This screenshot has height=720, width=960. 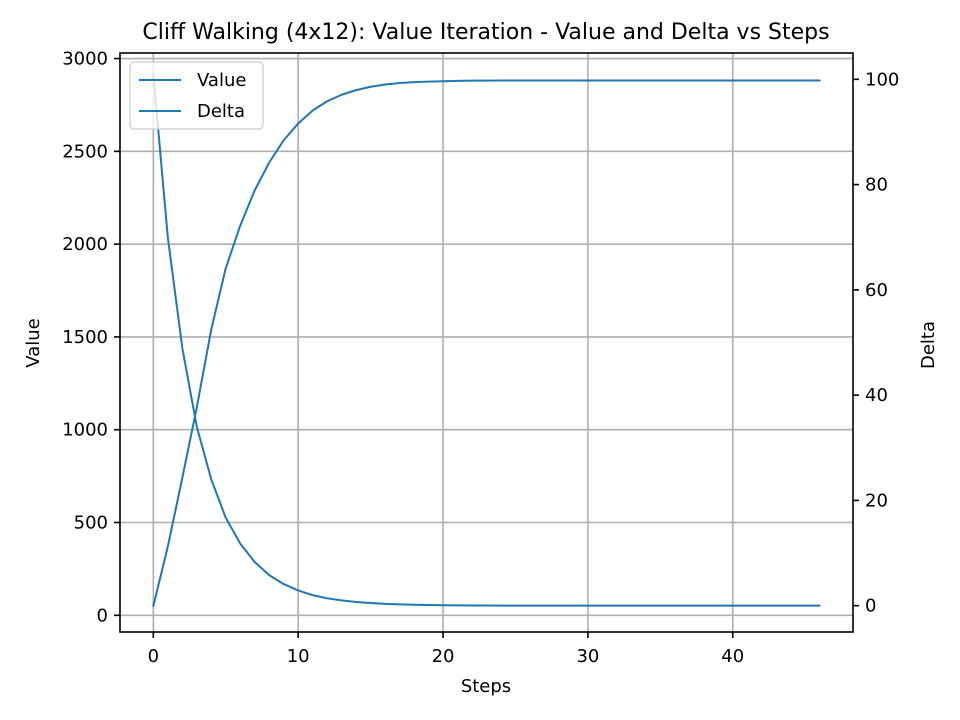 What do you see at coordinates (876, 185) in the screenshot?
I see `y-tick-label-right: 80` at bounding box center [876, 185].